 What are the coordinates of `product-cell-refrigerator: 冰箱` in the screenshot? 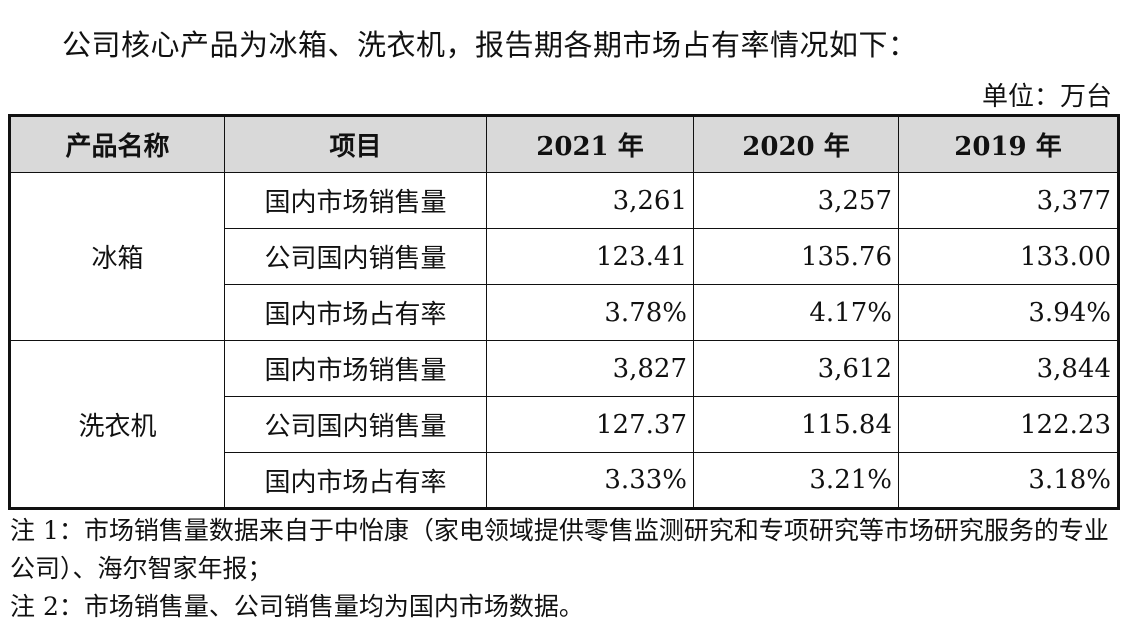 It's located at (117, 256).